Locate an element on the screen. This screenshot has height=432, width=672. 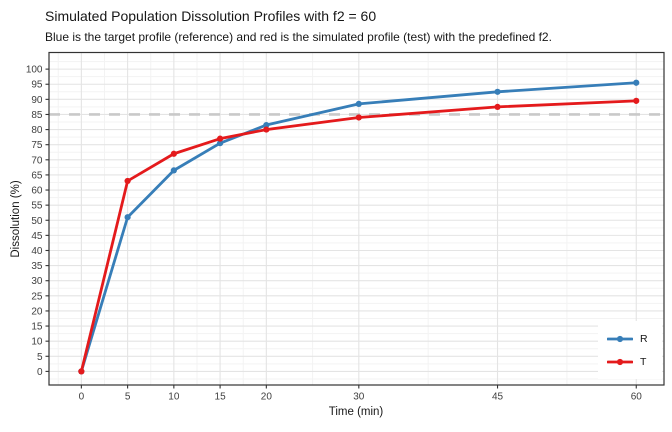
x-tick-label: 0 is located at coordinates (82, 397).